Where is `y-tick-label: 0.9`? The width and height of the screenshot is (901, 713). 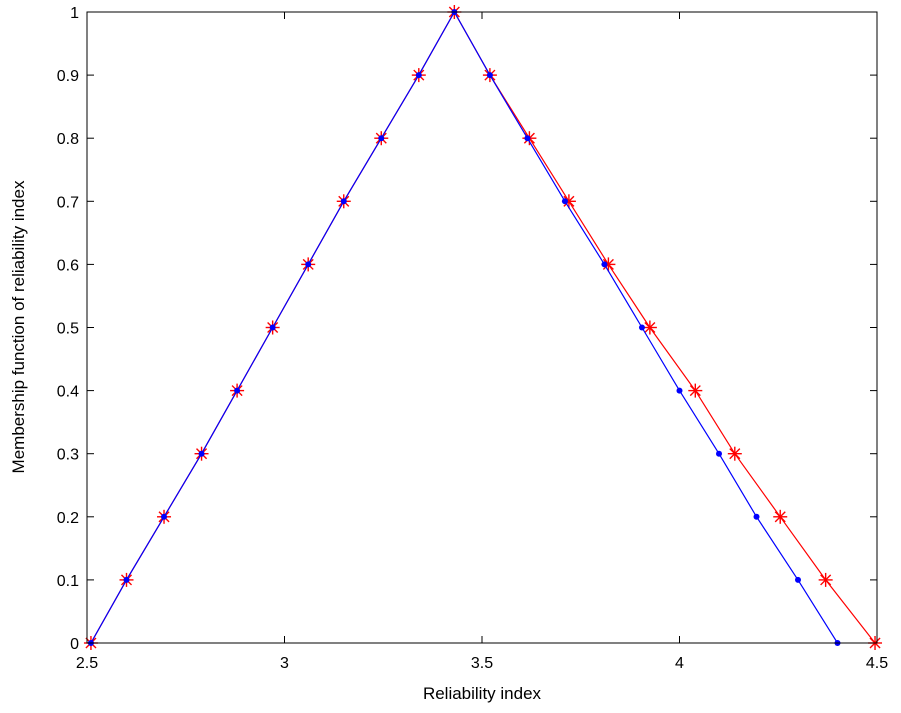 y-tick-label: 0.9 is located at coordinates (68, 76).